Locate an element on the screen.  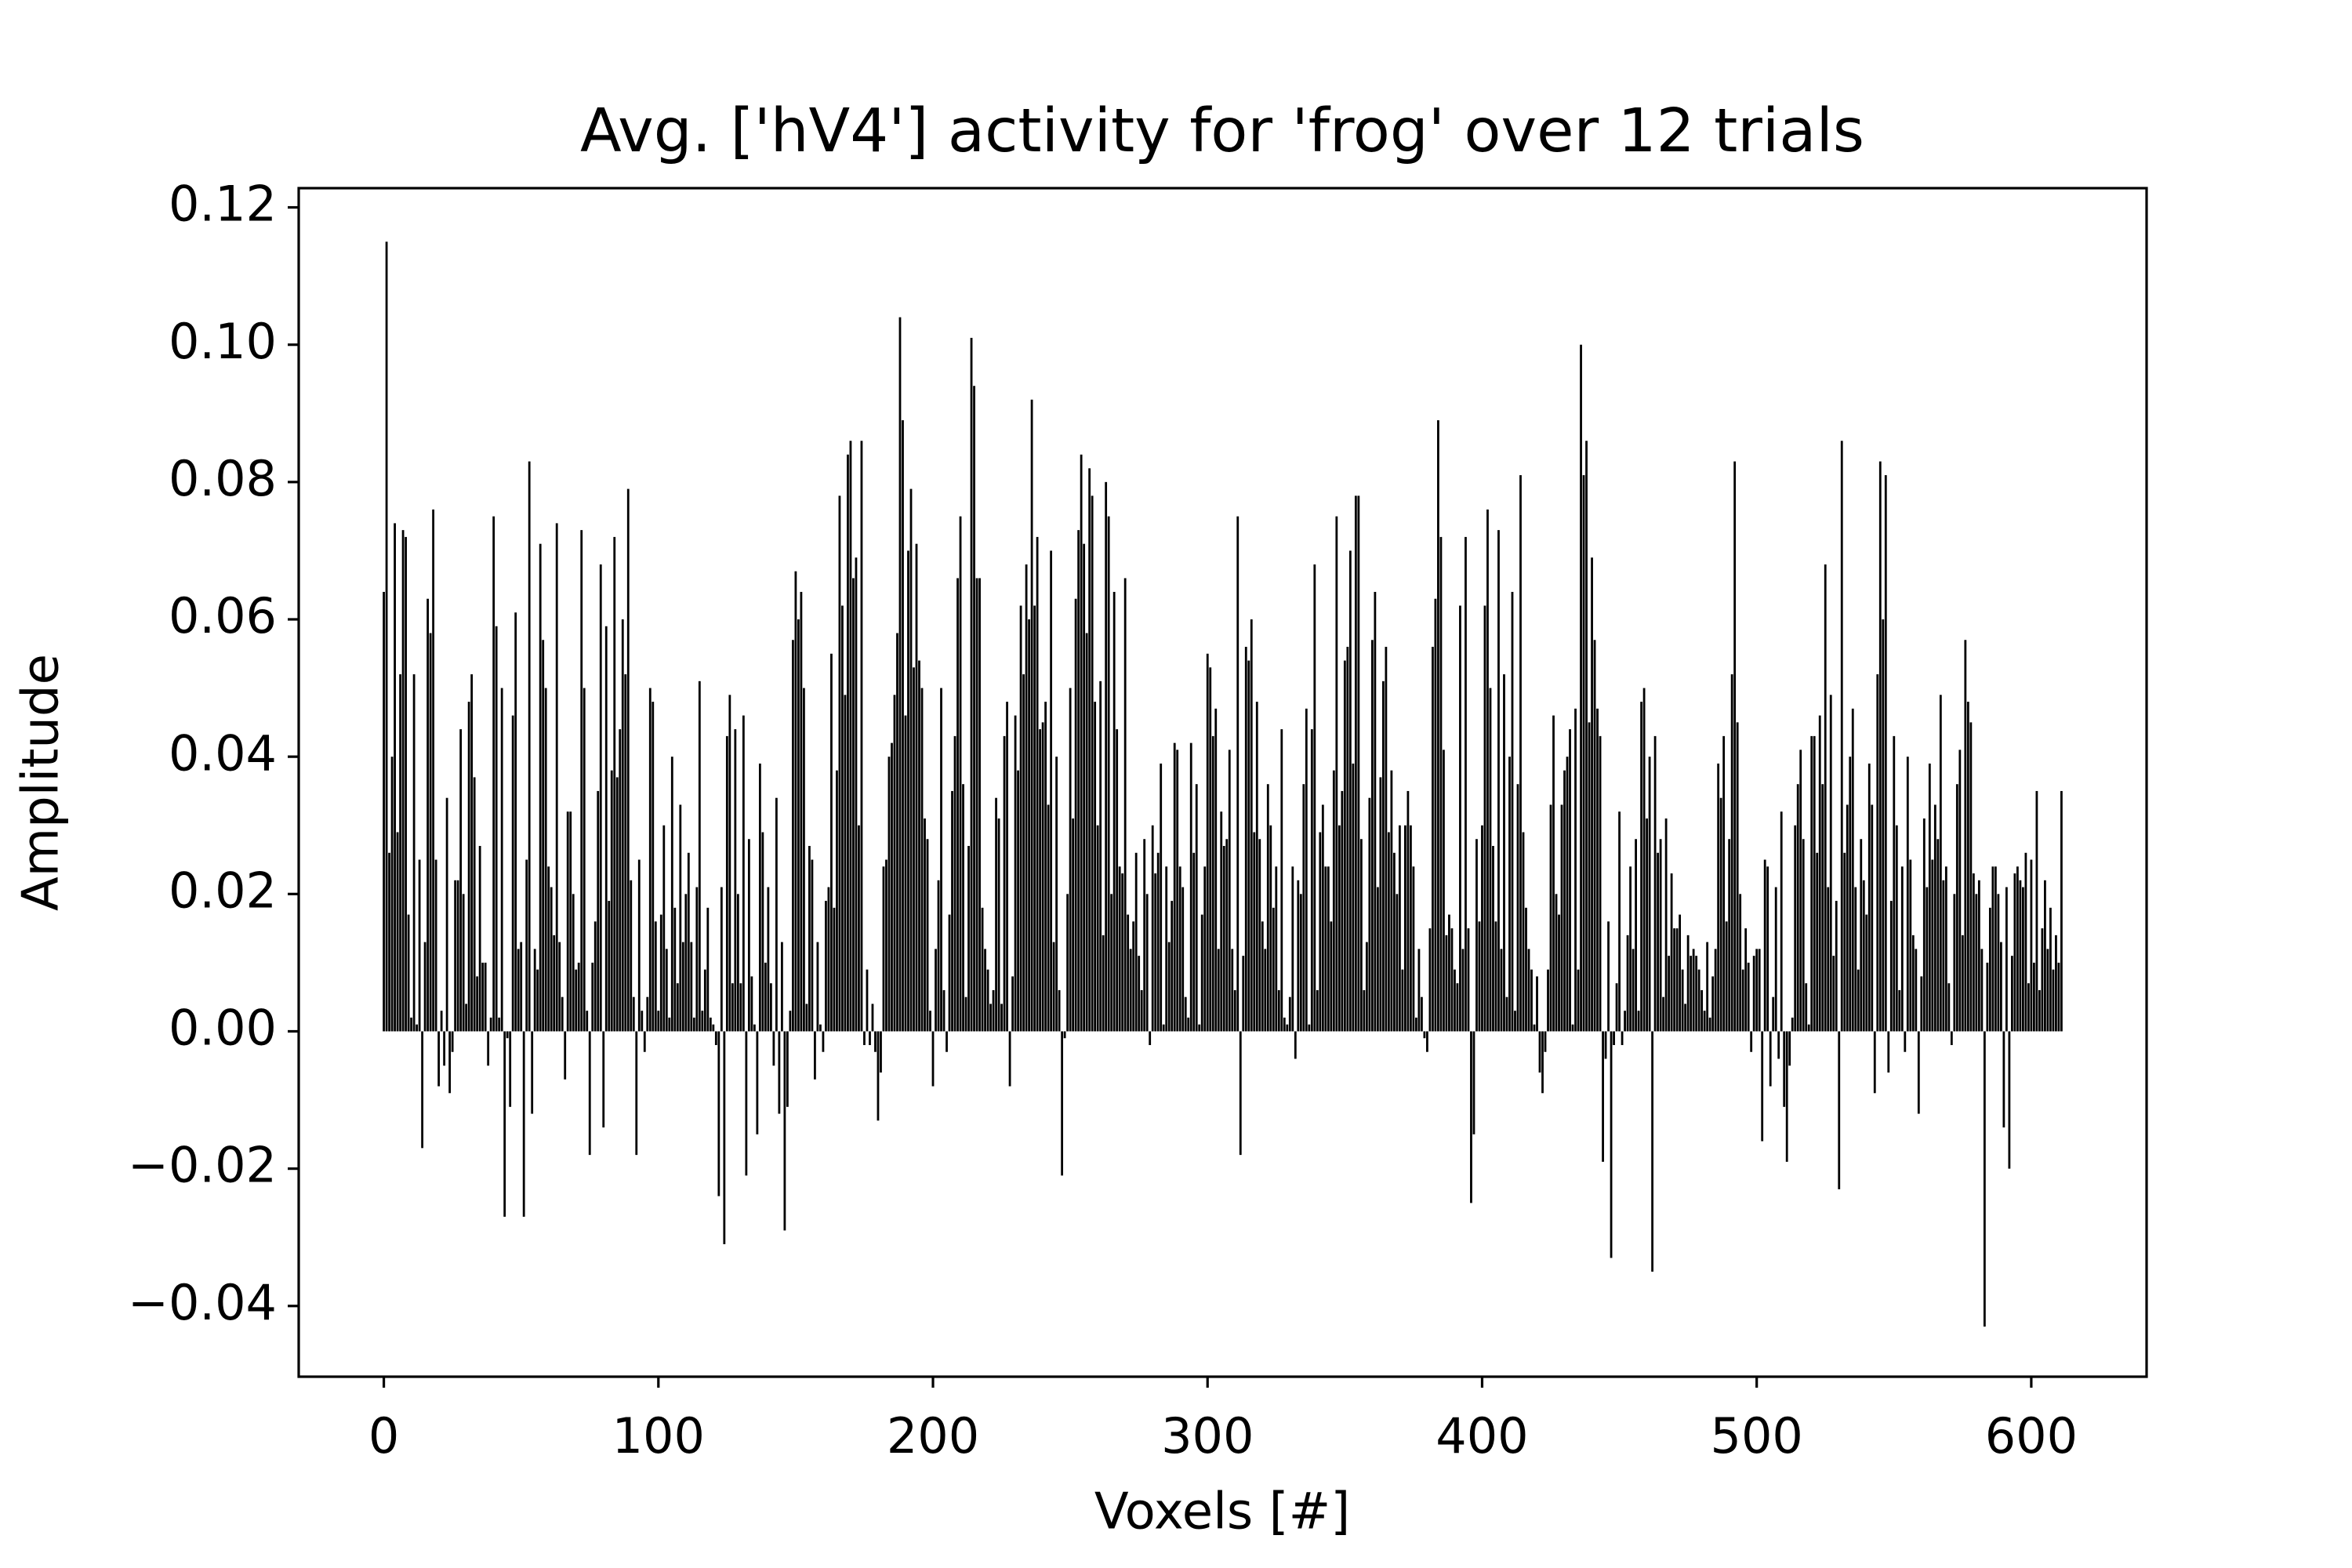
y-tick-label: 0.10 is located at coordinates (223, 341).